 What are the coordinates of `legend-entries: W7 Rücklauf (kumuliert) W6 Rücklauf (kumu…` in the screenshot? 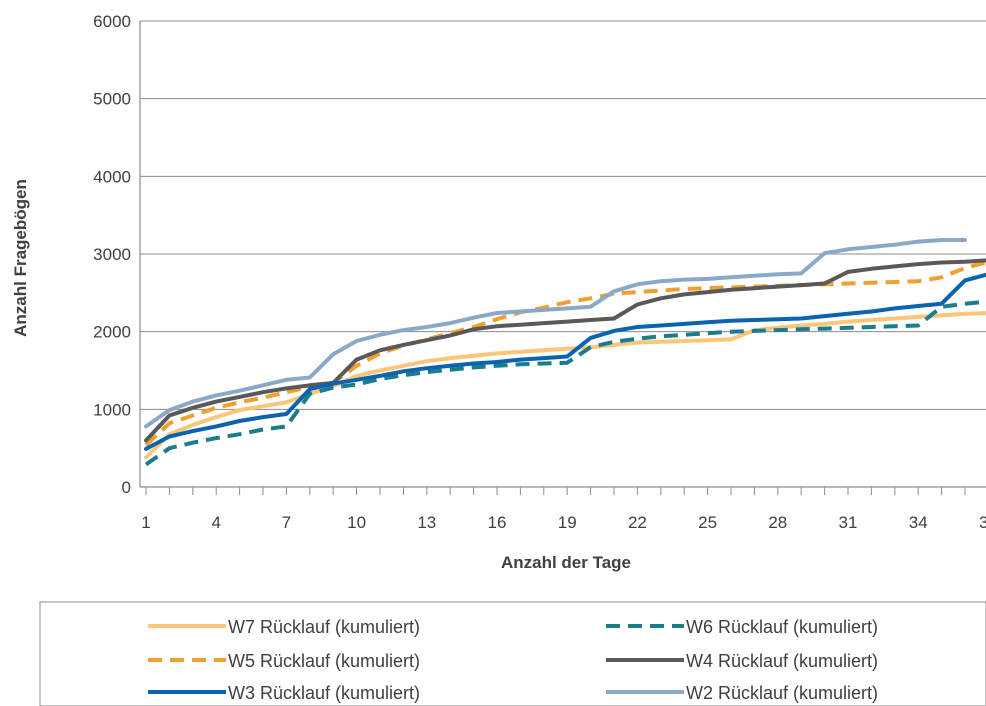 It's located at (513, 660).